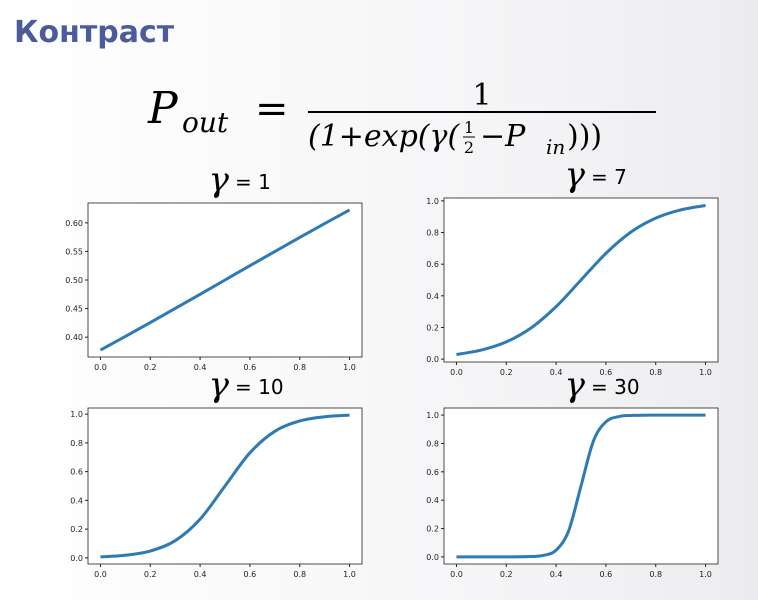 The width and height of the screenshot is (758, 600). Describe the element at coordinates (74, 337) in the screenshot. I see `y-tick-label: 0.40` at that location.